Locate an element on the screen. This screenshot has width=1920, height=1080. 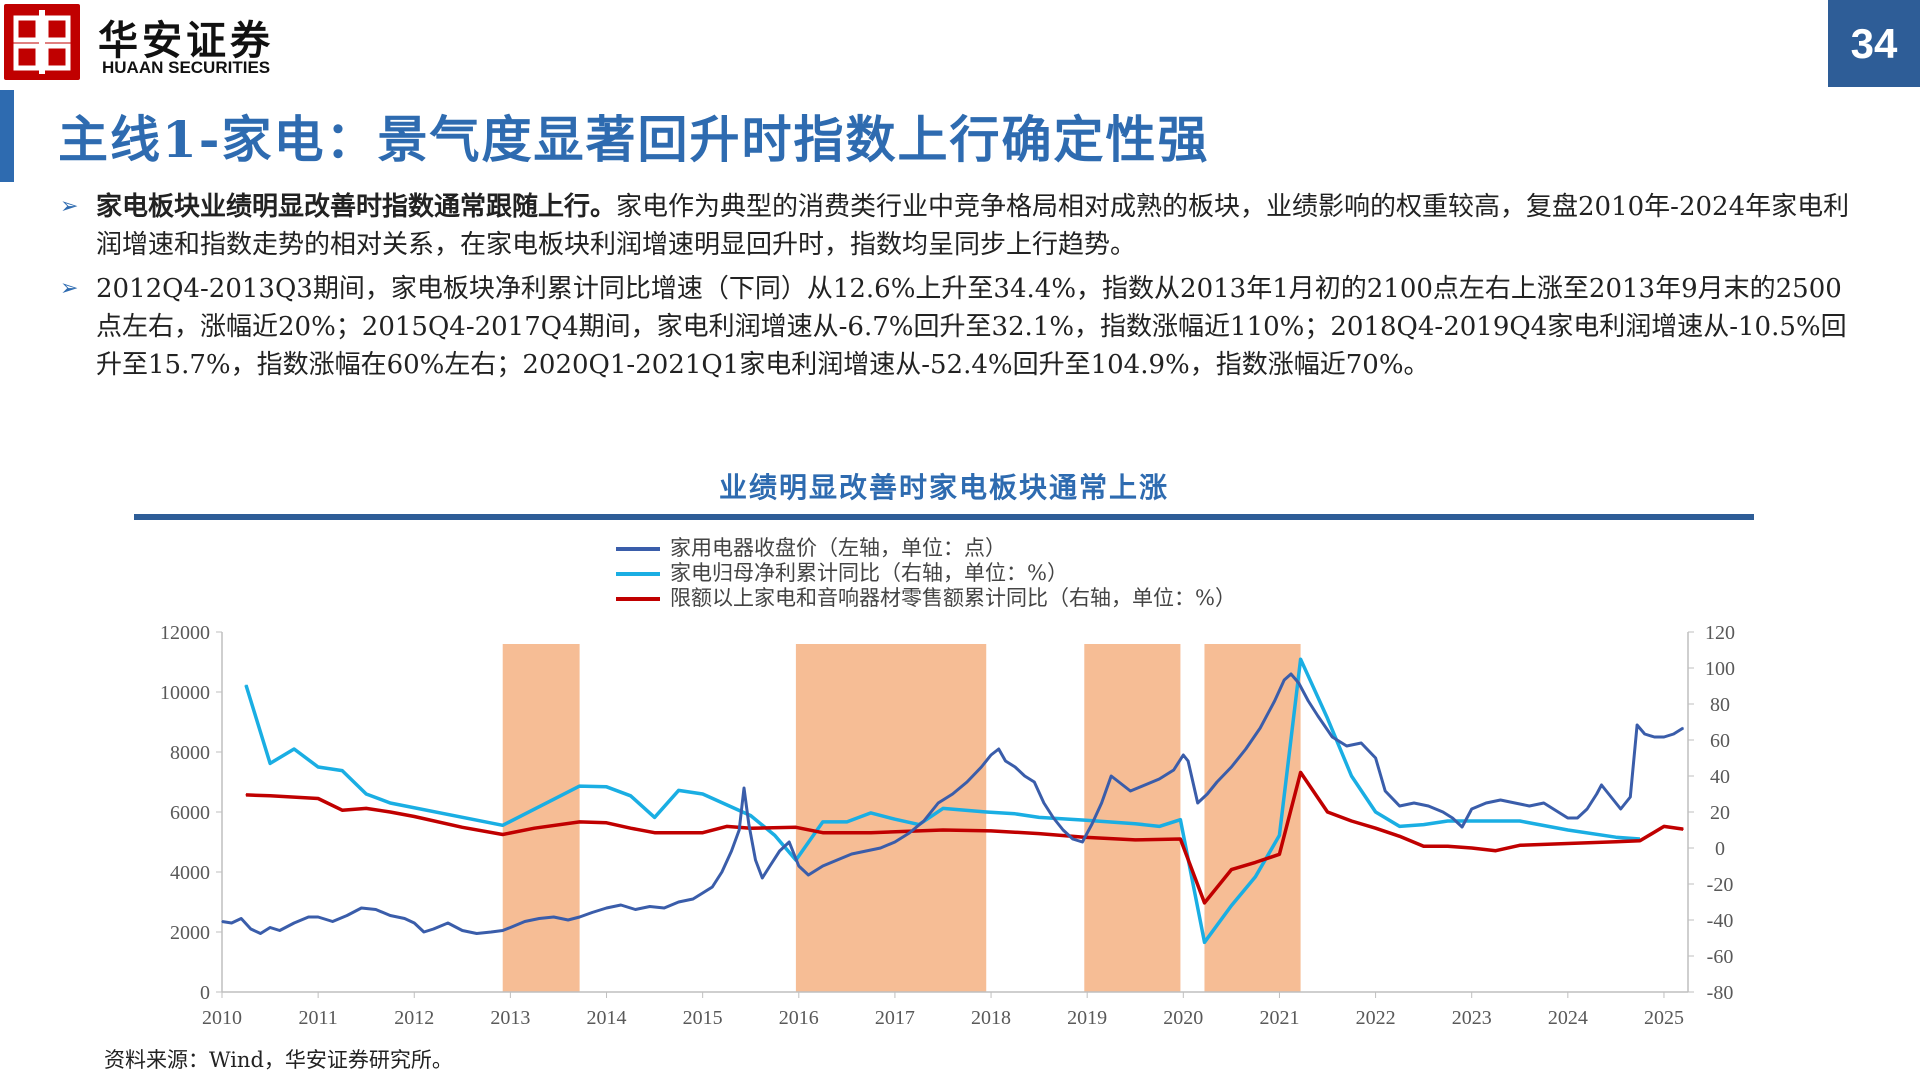
legend-item: 限额以上家电和音响器材零售额累计同比（右轴，单位：%） is located at coordinates (926, 598).